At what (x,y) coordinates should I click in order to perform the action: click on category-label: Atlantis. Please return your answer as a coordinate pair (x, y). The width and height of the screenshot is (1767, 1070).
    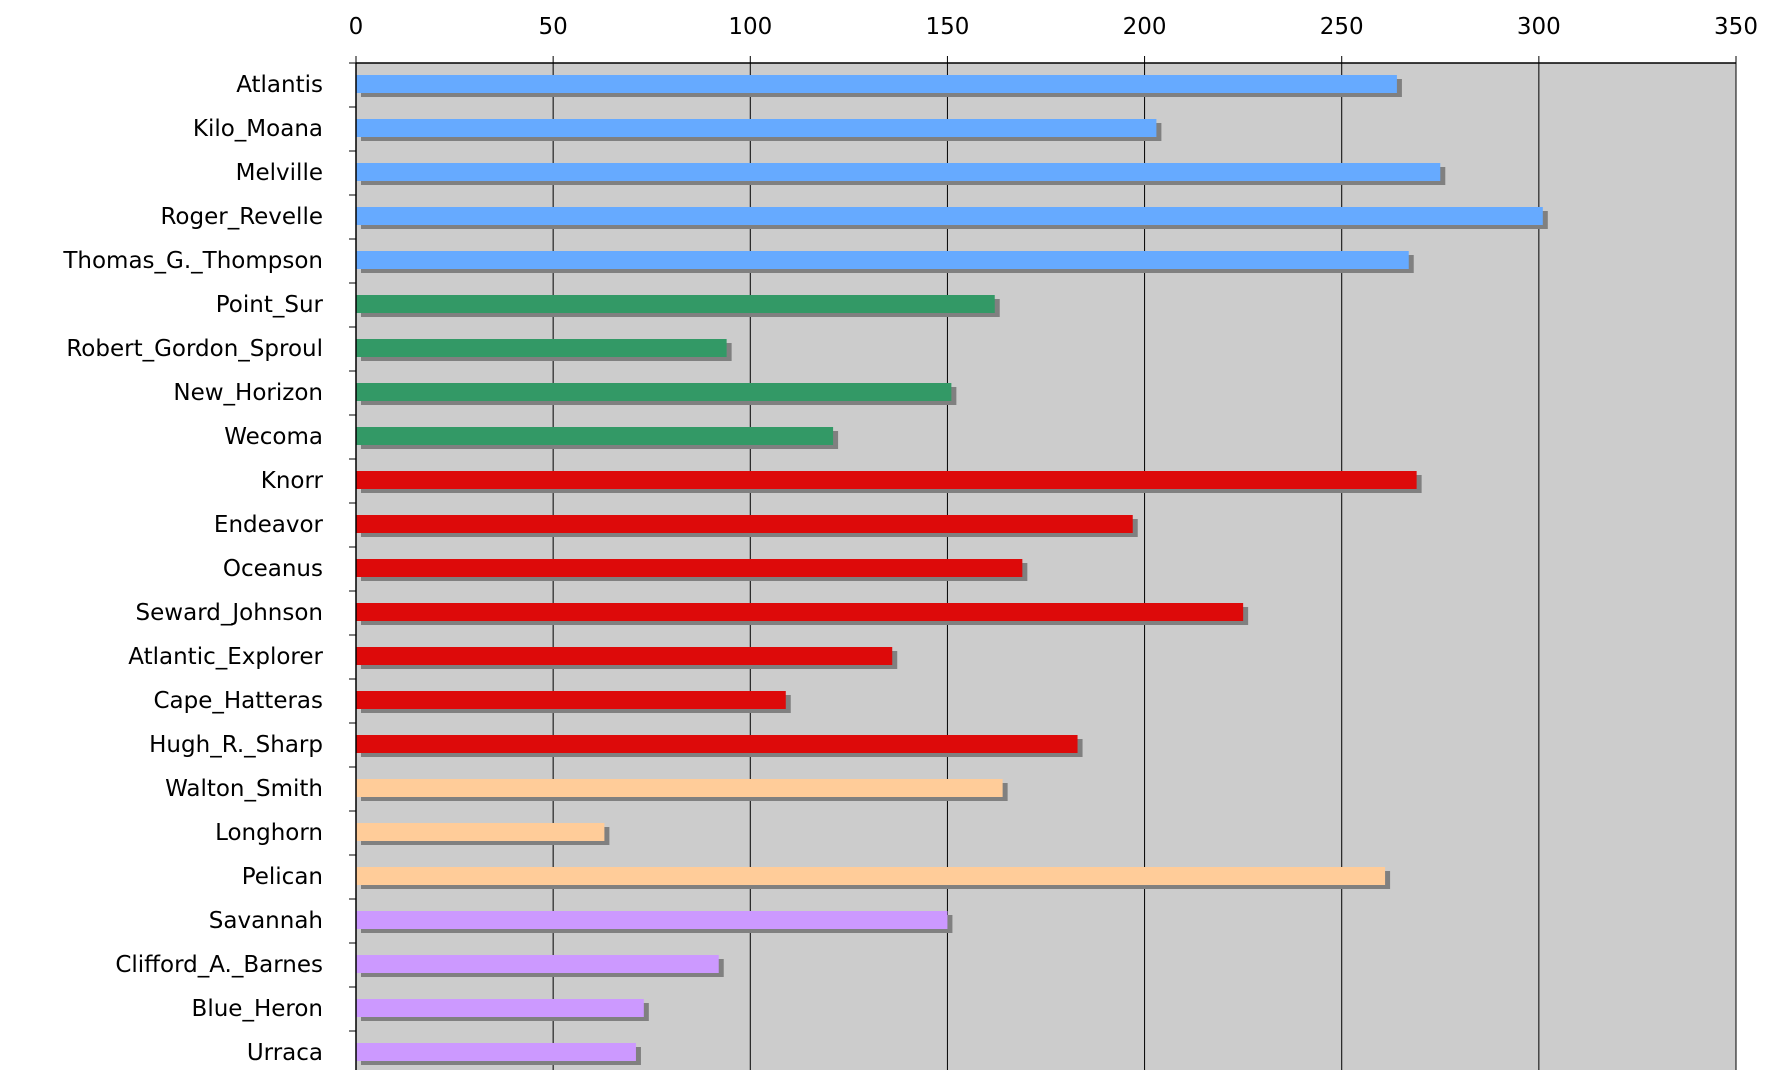
    Looking at the image, I should click on (279, 85).